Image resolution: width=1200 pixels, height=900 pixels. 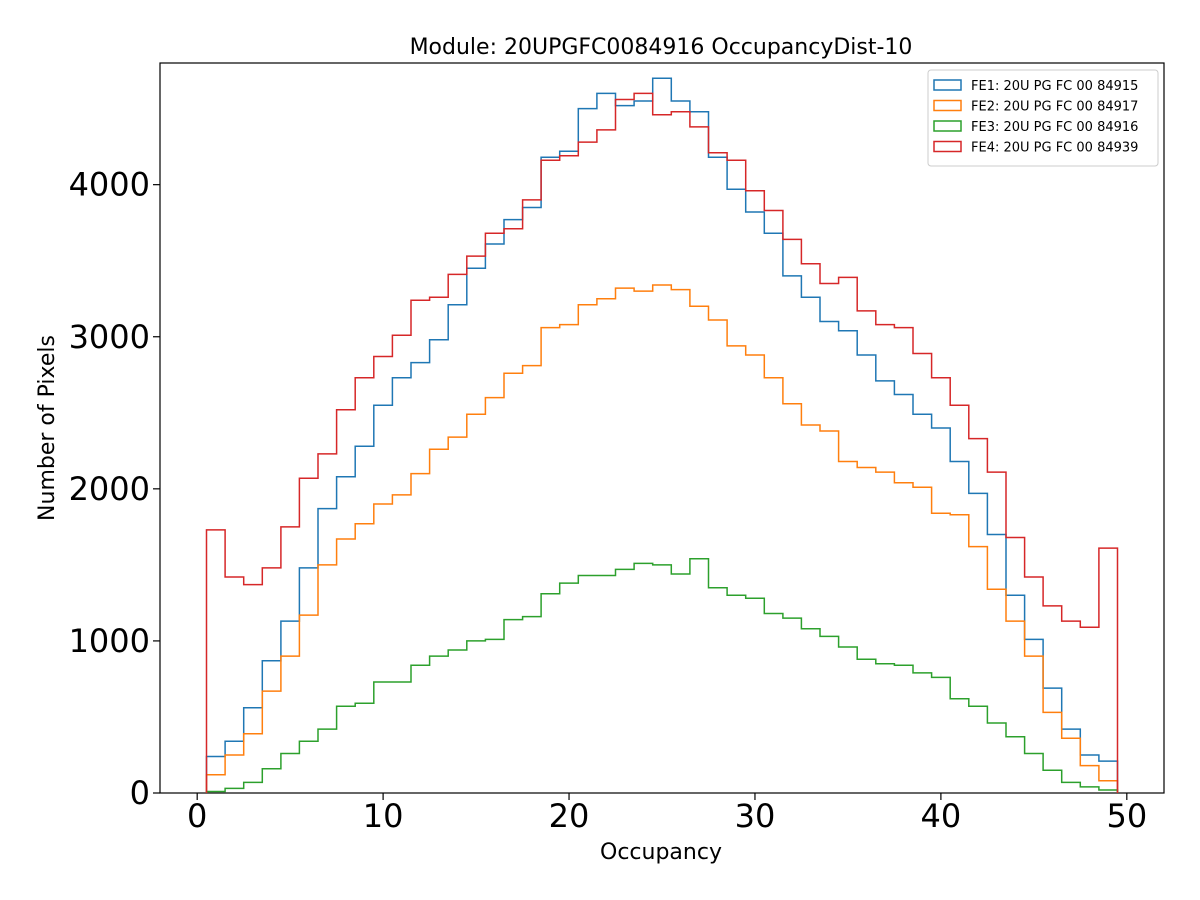 I want to click on legend-swatch-fe4, so click(x=947, y=146).